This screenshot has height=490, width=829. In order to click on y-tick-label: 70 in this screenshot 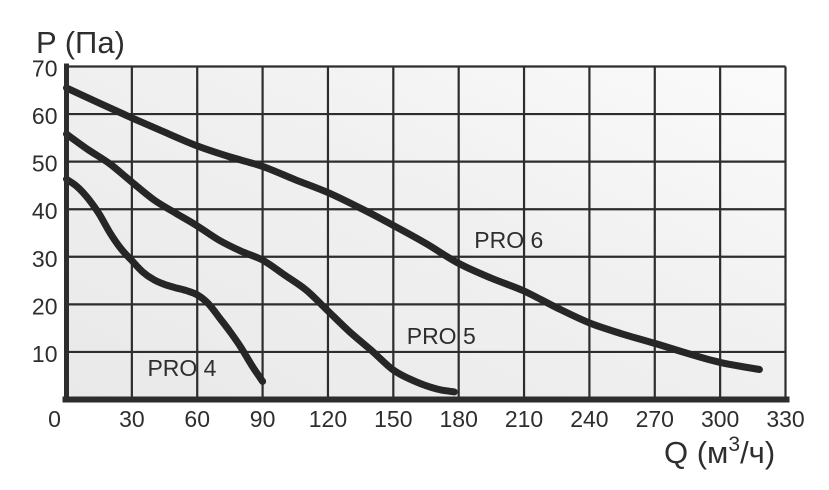, I will do `click(45, 69)`.